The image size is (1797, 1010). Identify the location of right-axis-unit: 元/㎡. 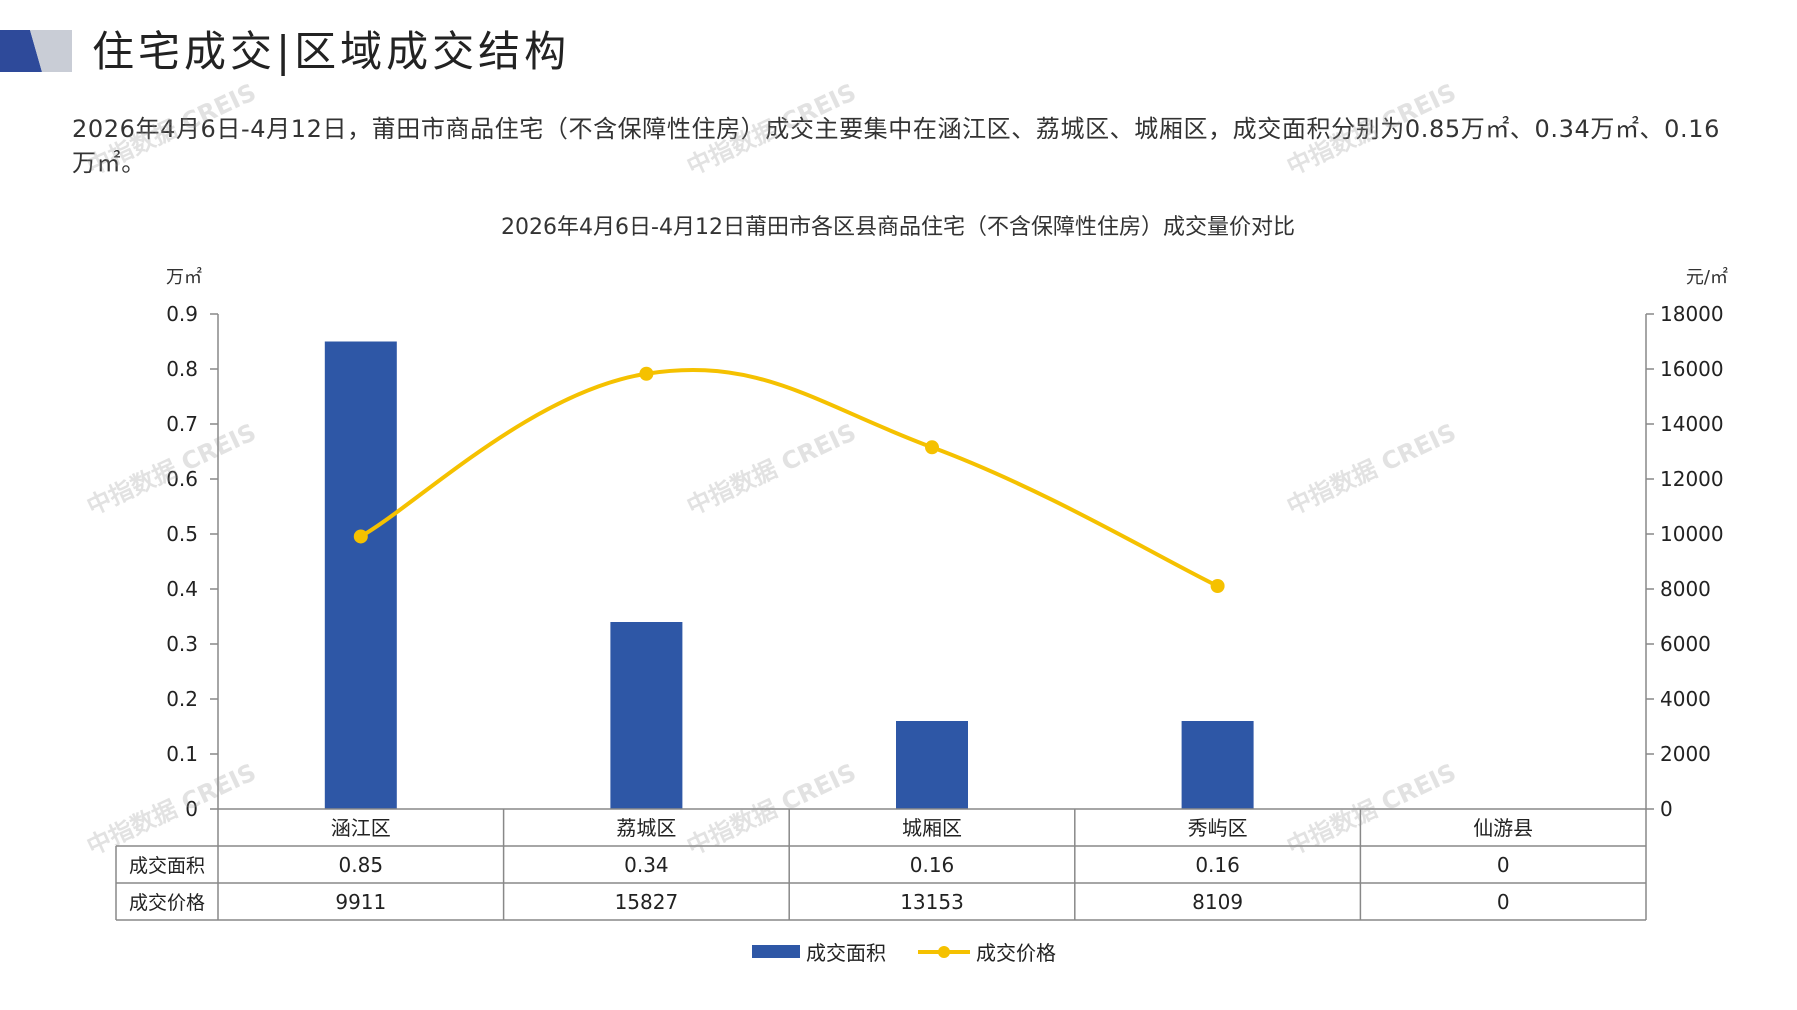
(1707, 277).